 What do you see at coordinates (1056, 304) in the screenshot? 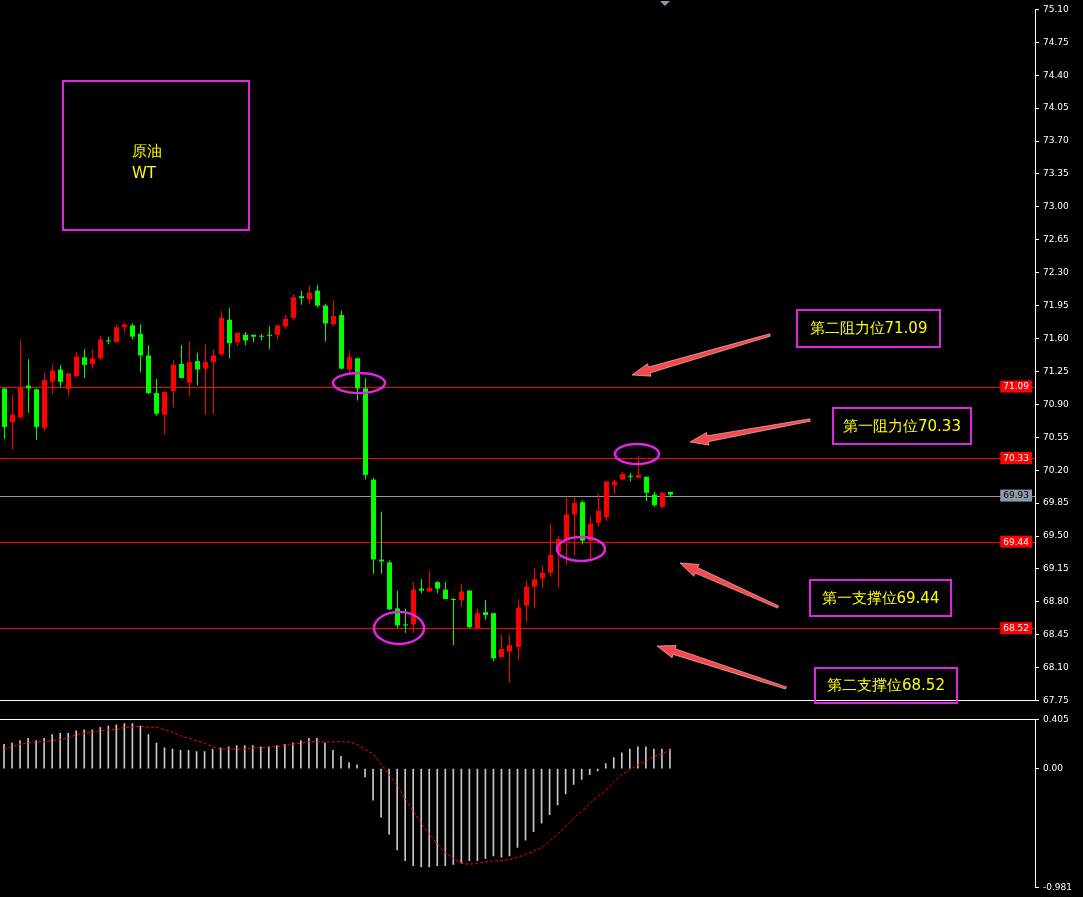
I see `y-tick-label: 71.95` at bounding box center [1056, 304].